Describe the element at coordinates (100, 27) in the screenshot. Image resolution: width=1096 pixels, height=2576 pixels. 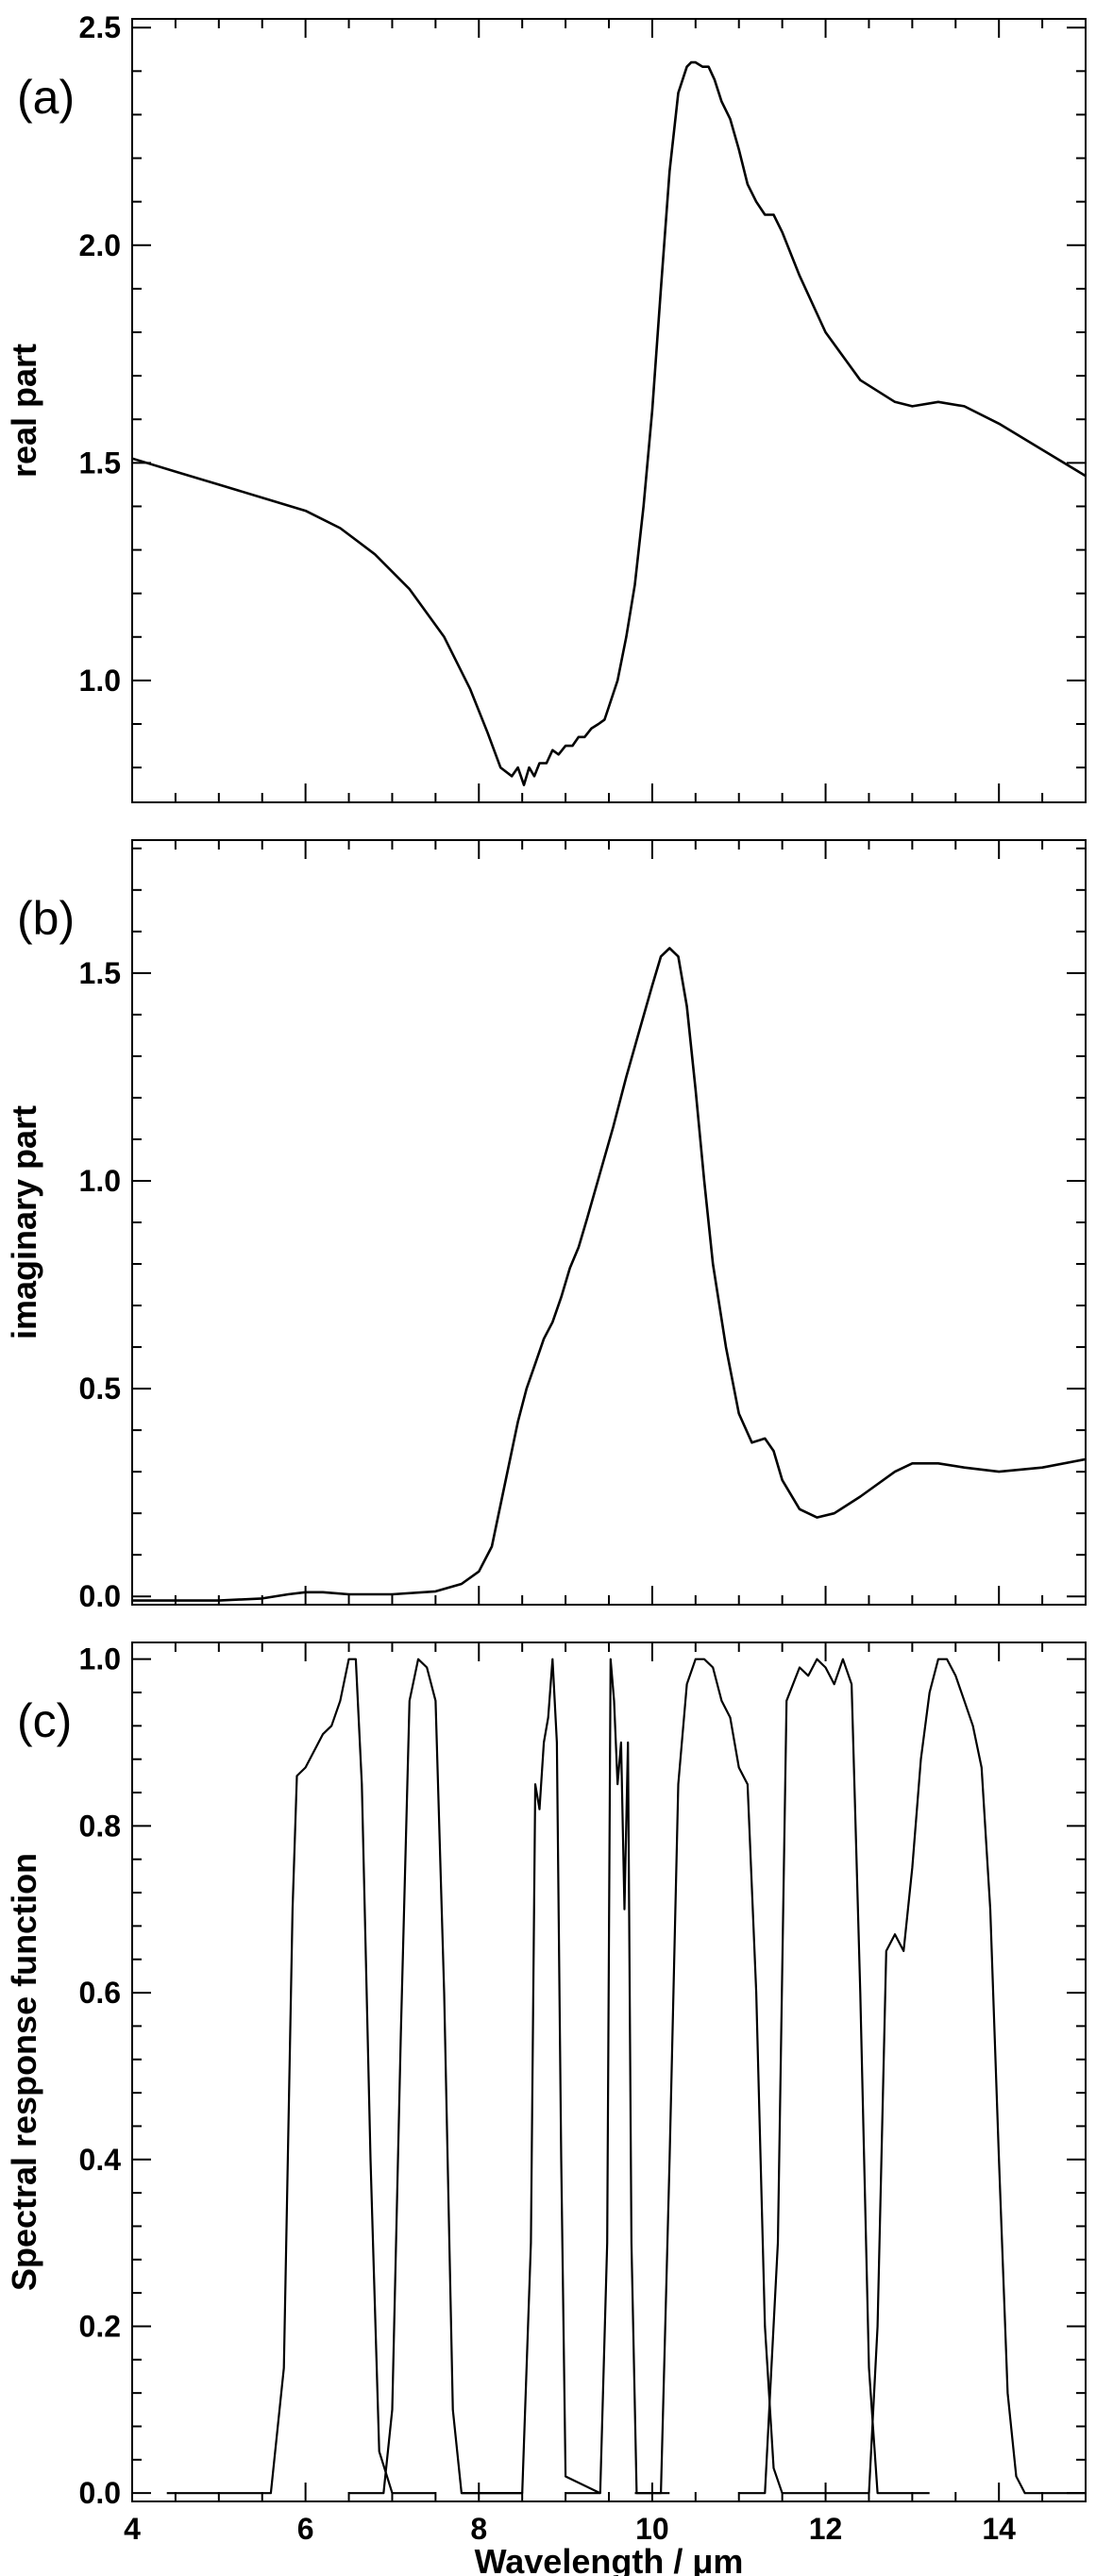
I see `y-tick-label: 2.5` at that location.